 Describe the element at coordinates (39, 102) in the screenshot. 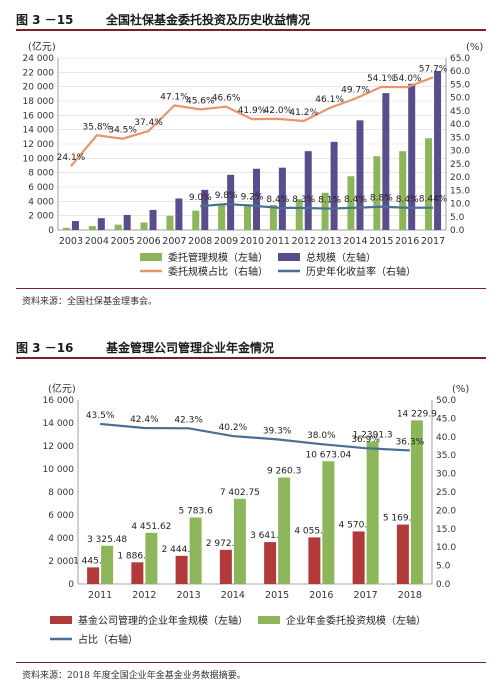

I see `y-left-tick-label: 18 000` at that location.